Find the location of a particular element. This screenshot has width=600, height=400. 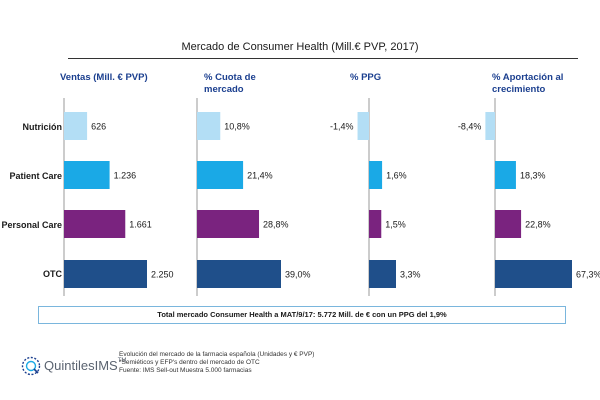

value-label-cuota-personal-care: 28,8% is located at coordinates (276, 225).